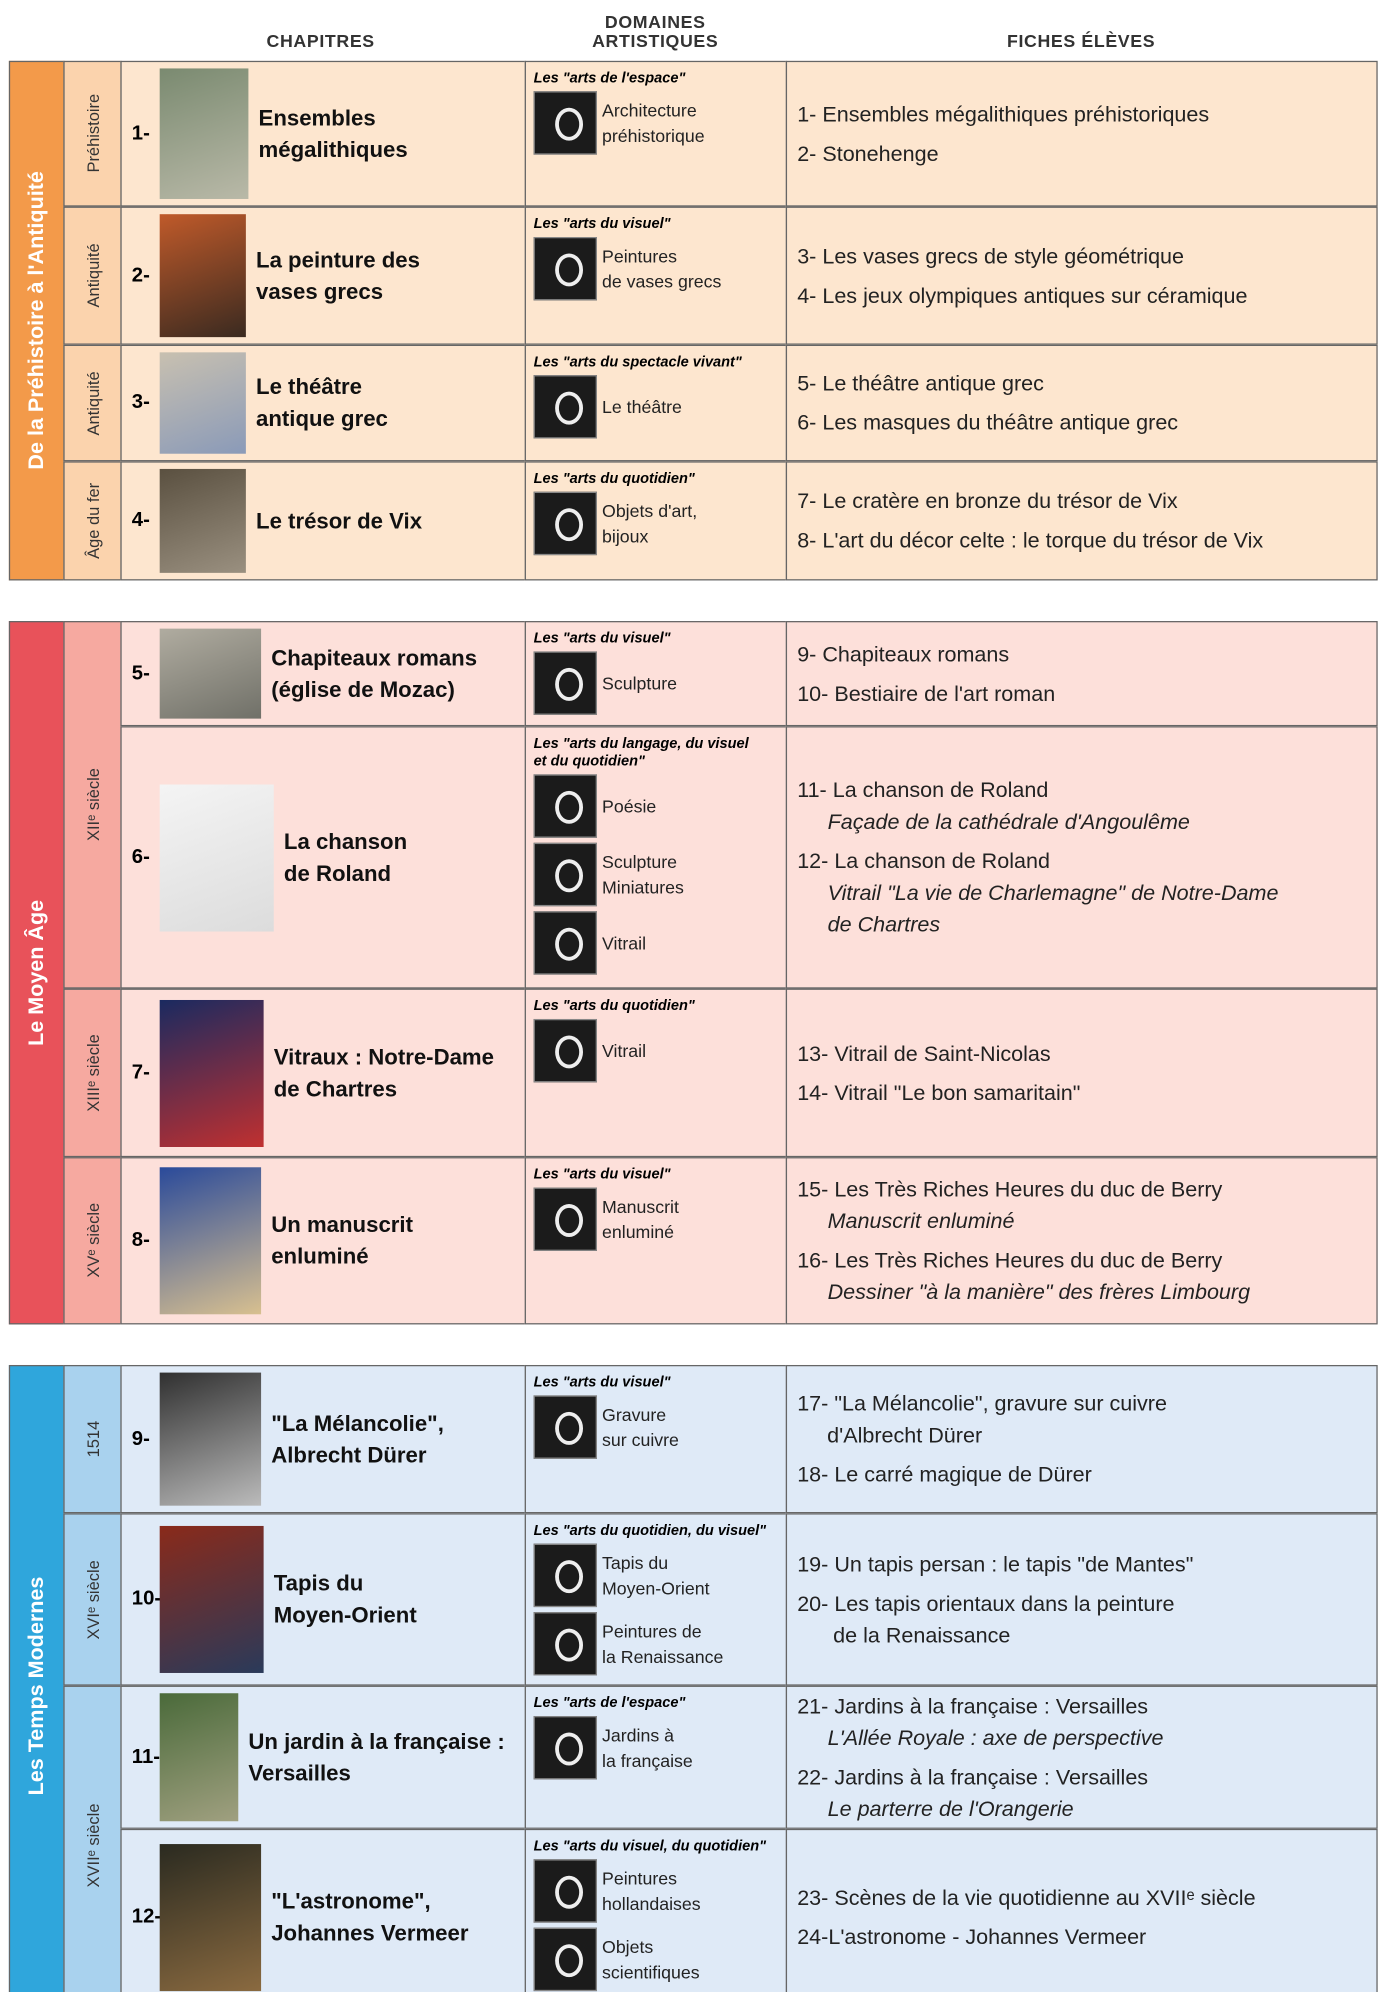  What do you see at coordinates (987, 501) in the screenshot?
I see `fiche-text: 7- Le cratère en bronze du trésor de Vix` at bounding box center [987, 501].